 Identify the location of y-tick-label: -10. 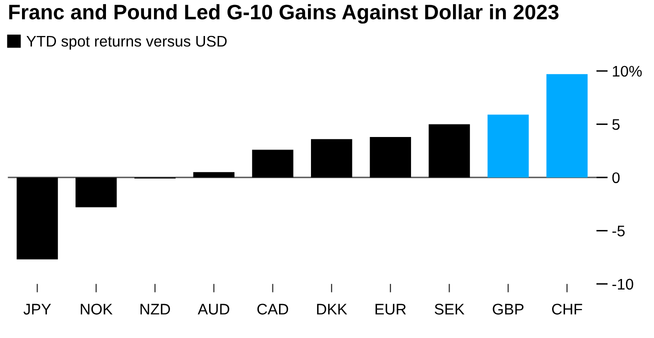
(623, 284).